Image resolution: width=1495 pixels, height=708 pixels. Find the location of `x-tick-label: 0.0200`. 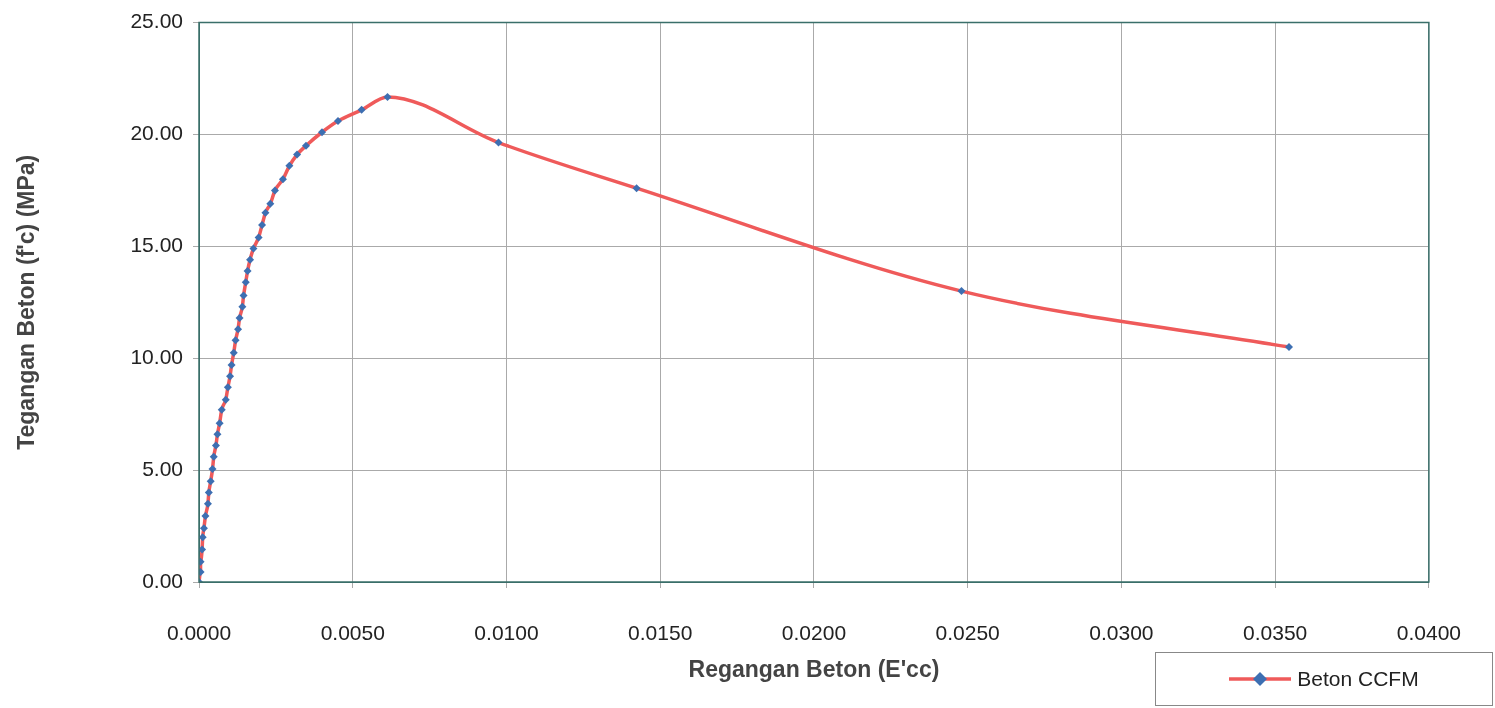

x-tick-label: 0.0200 is located at coordinates (814, 633).